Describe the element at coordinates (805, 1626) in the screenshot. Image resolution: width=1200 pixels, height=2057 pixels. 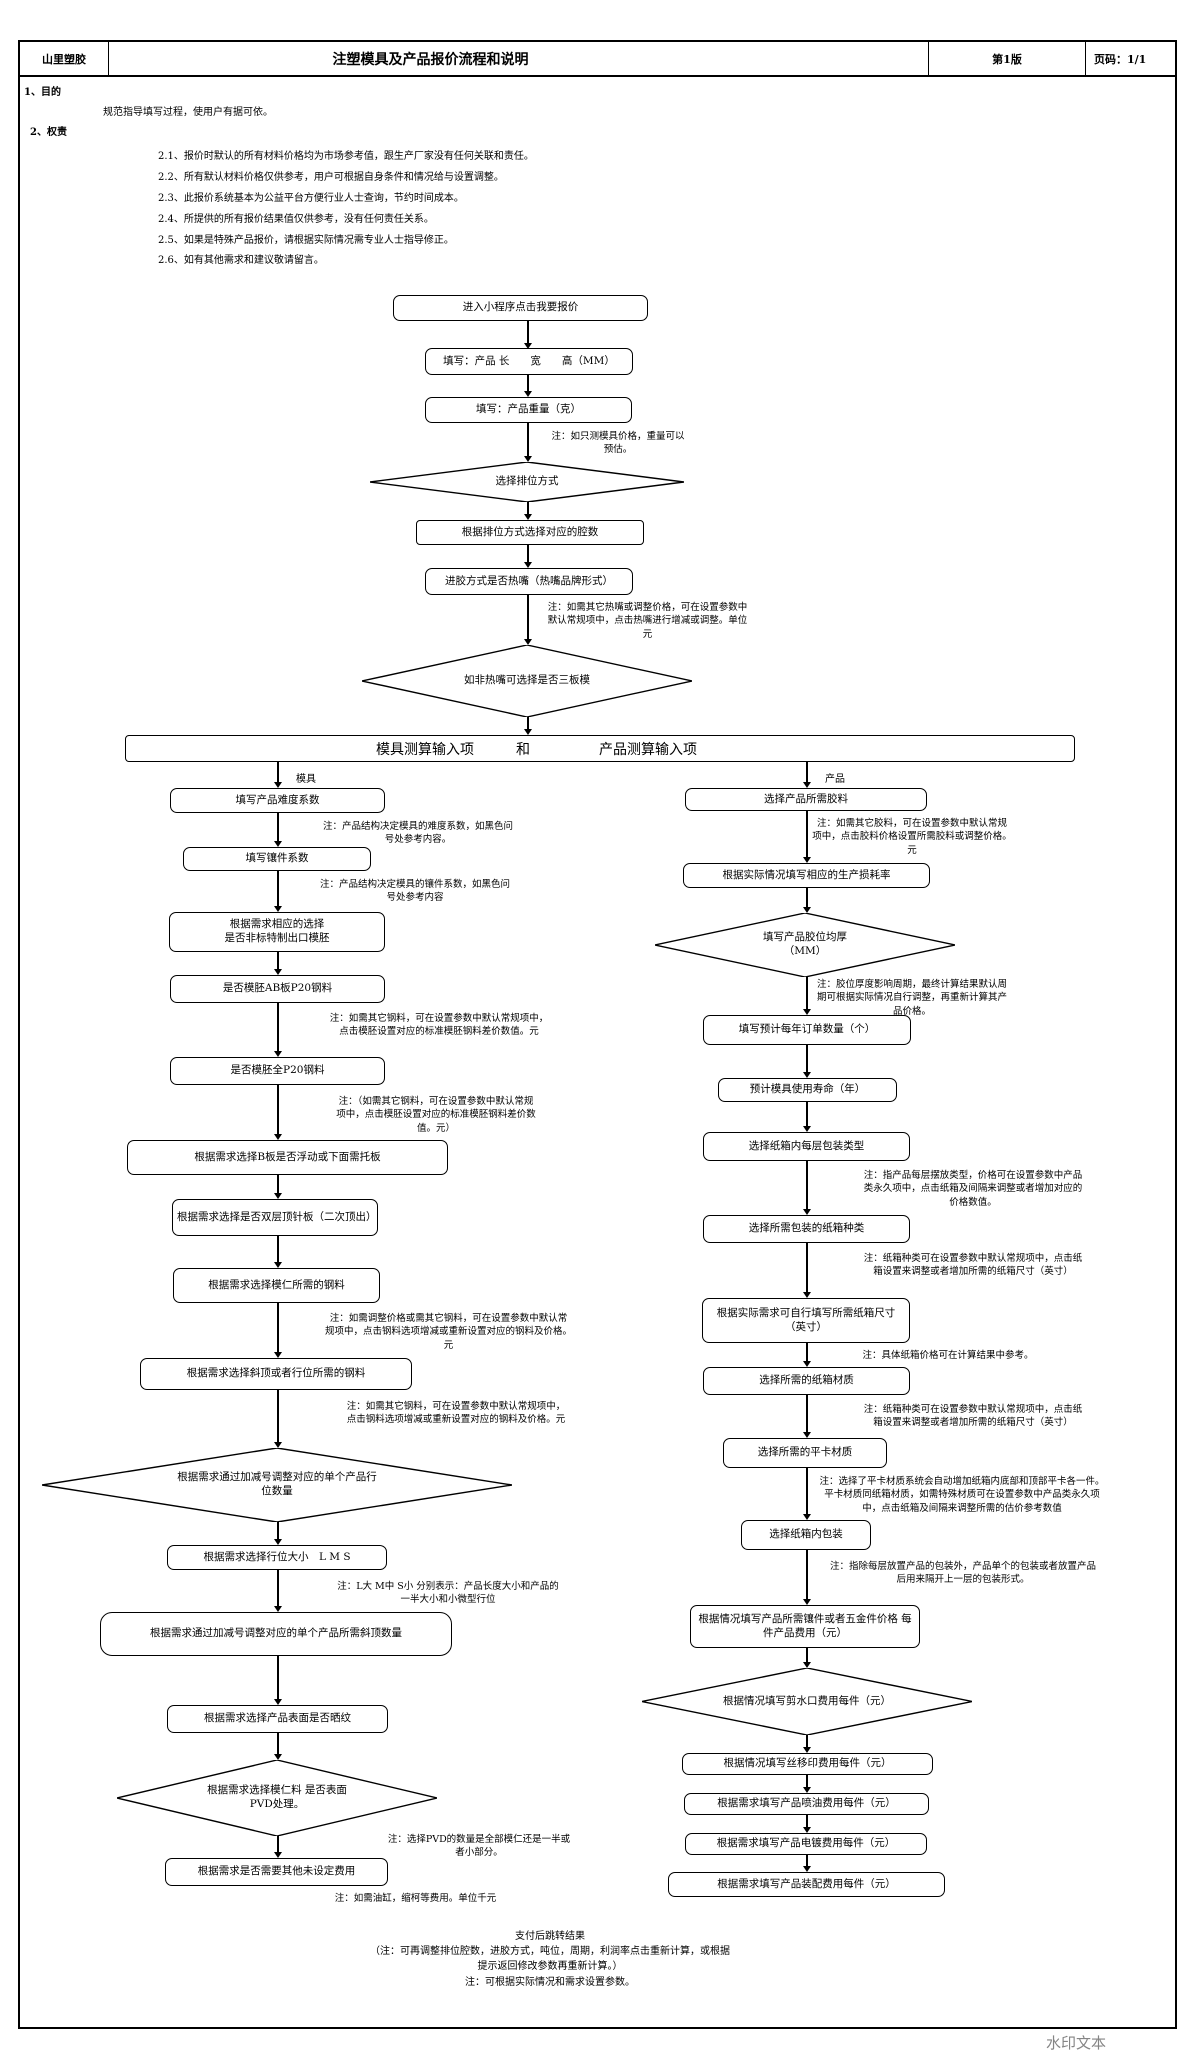
I see `flow-step-hardware-price: 根据情况填写产品所需镶件或者五金件价格 每 件产品费用（元）` at that location.